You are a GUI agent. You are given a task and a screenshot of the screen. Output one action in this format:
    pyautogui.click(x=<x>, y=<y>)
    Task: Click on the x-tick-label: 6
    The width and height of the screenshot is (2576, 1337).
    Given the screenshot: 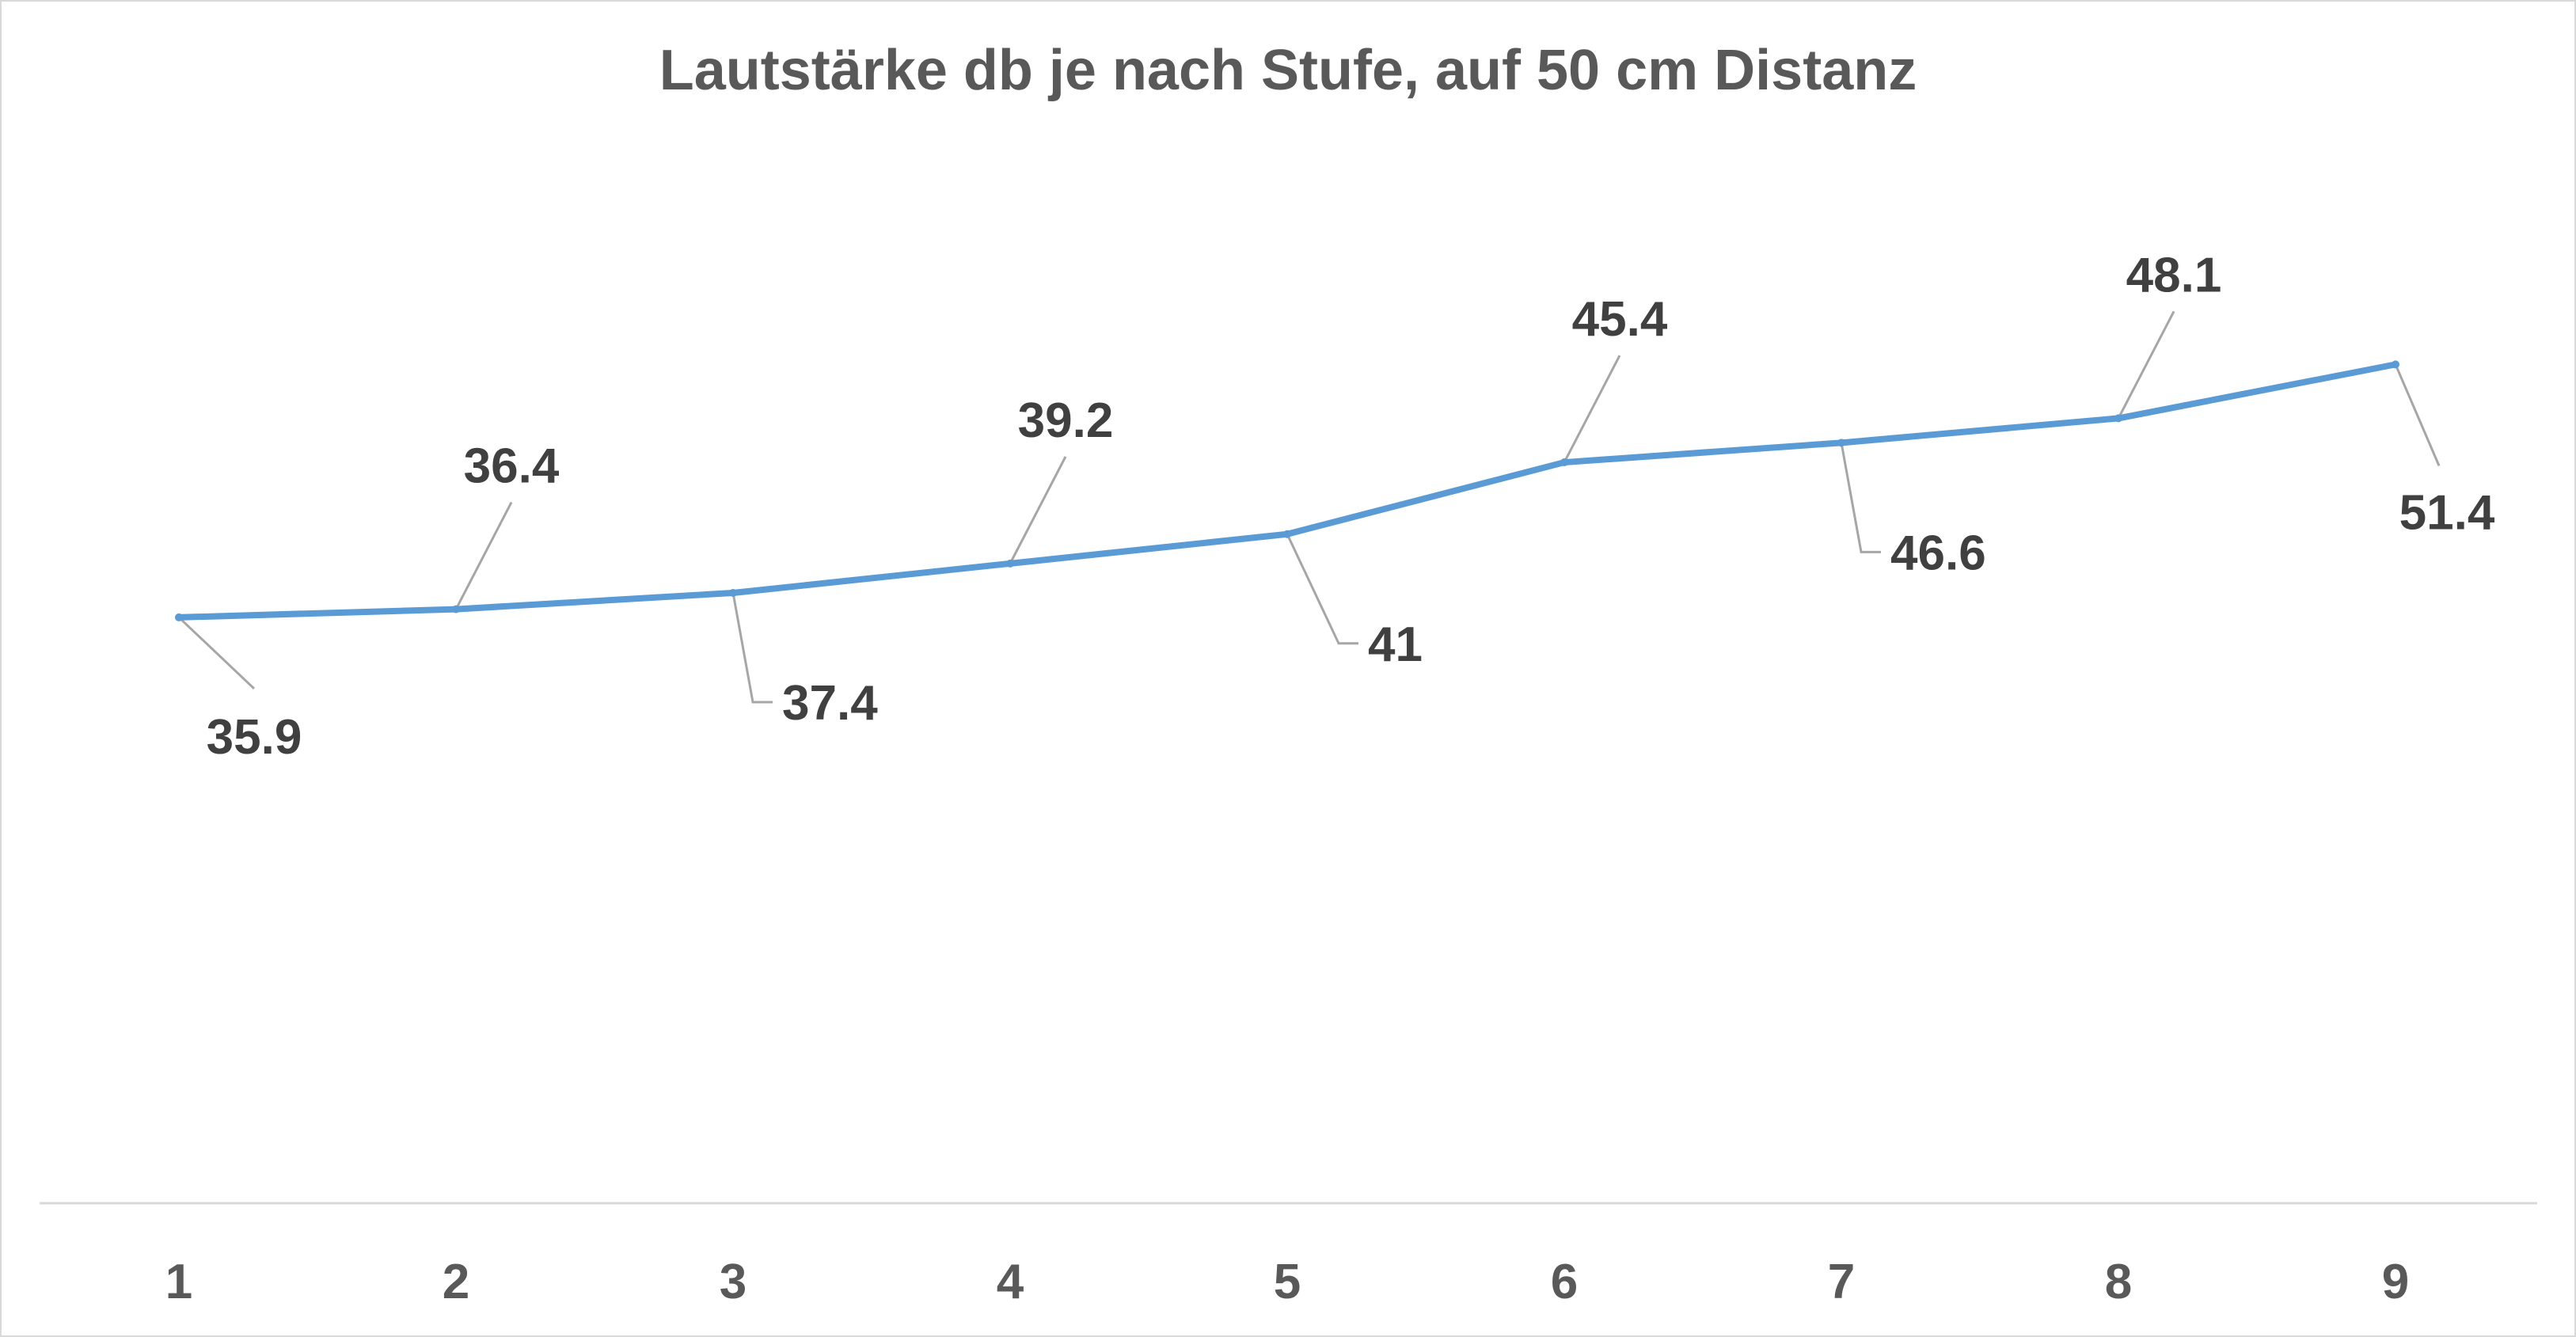 What is the action you would take?
    pyautogui.click(x=1565, y=1282)
    